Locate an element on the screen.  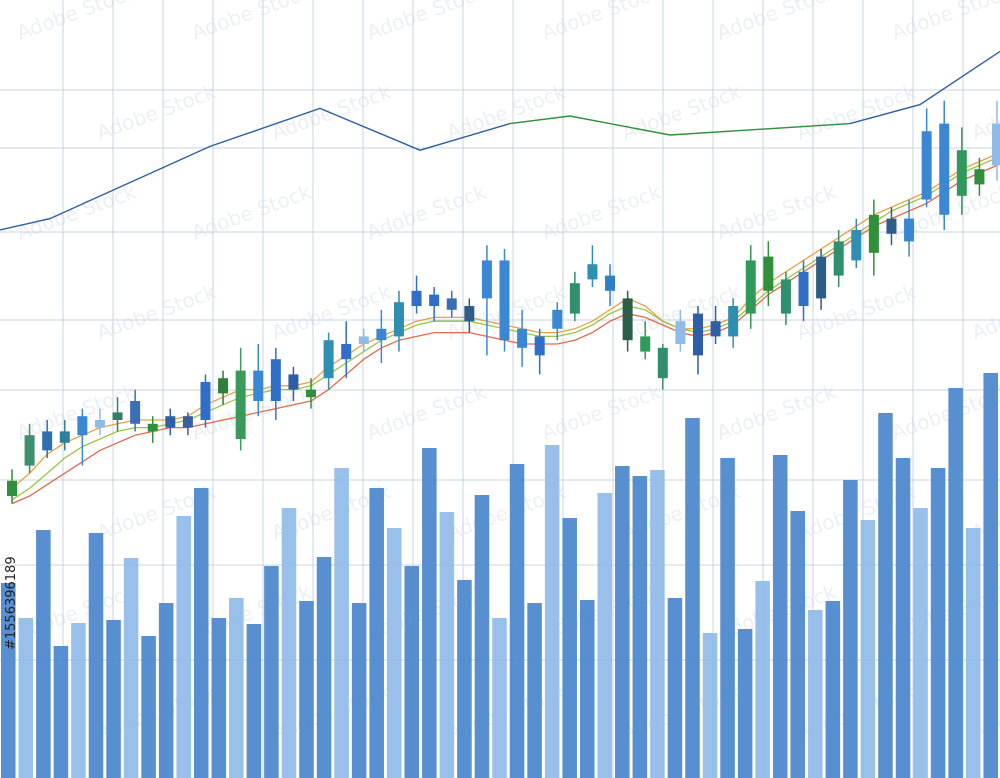
stock-id-label: #1556396189 is located at coordinates (11, 603).